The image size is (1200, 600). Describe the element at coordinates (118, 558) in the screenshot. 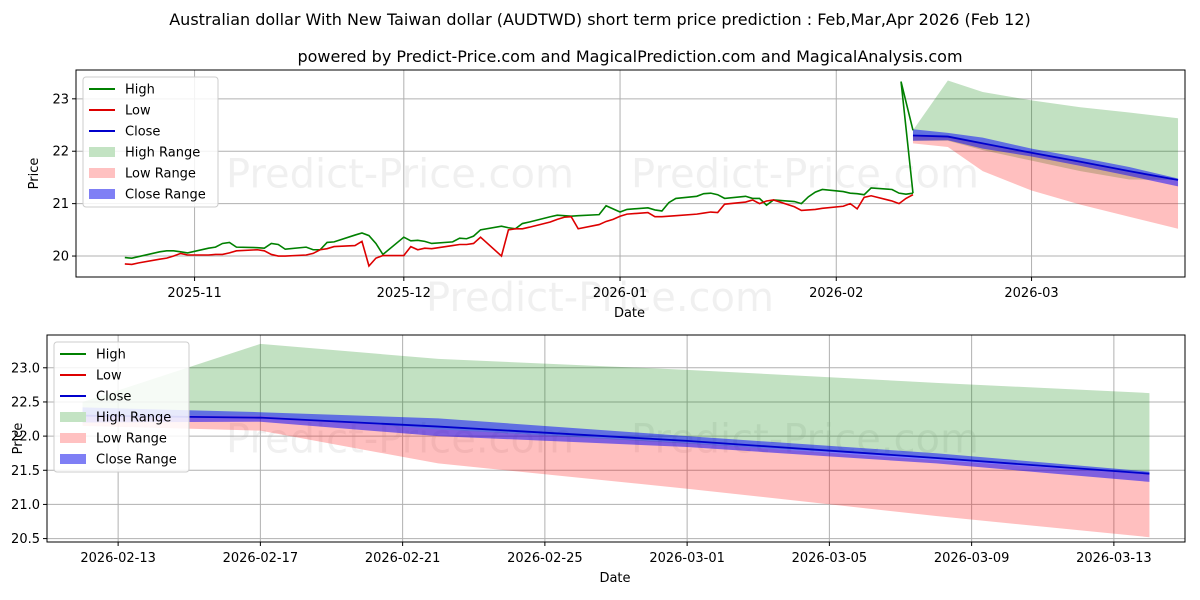

I see `x-tick-label: 2026-02-13` at that location.